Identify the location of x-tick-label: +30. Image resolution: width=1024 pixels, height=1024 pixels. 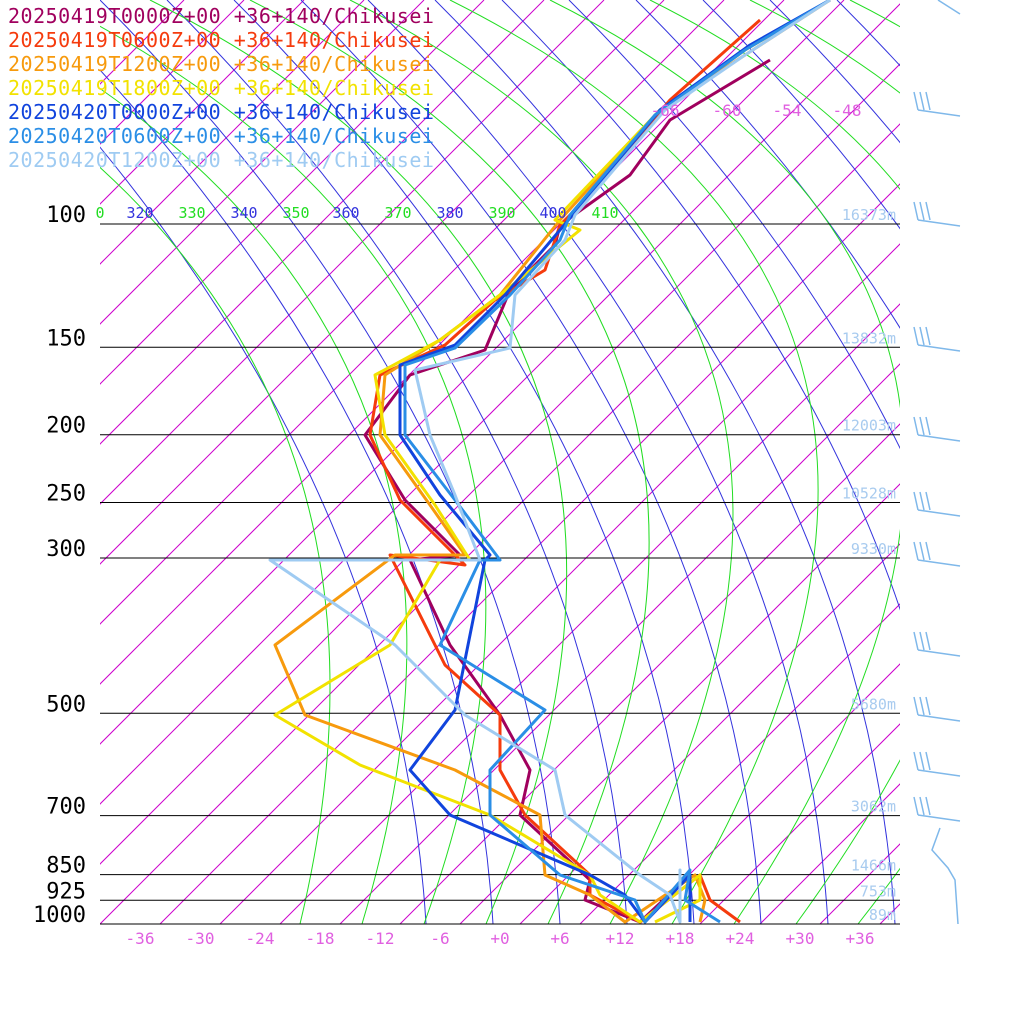
(800, 938).